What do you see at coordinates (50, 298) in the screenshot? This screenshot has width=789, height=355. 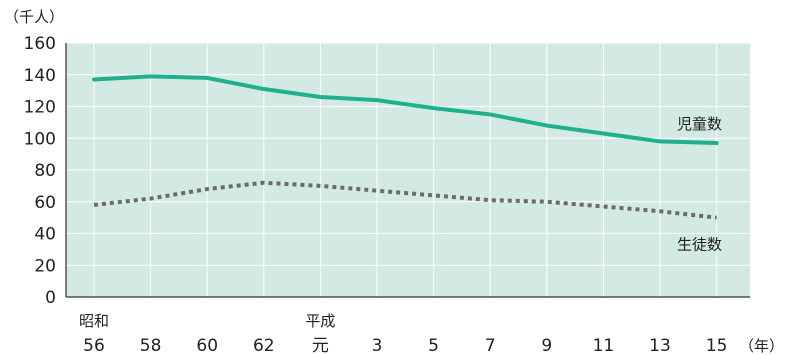 I see `y-tick-label: 0` at bounding box center [50, 298].